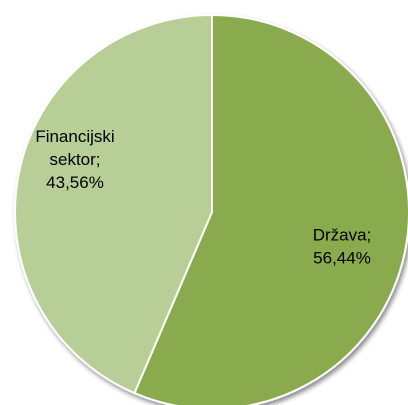 This screenshot has width=408, height=405. I want to click on slice-label-0: Država; 56,44%, so click(342, 247).